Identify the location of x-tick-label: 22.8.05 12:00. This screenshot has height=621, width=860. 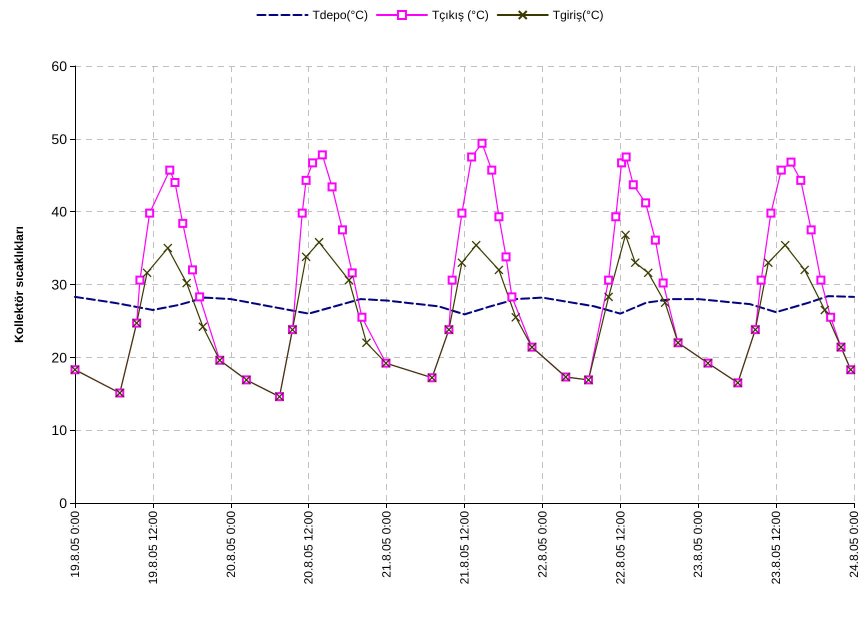
(620, 547).